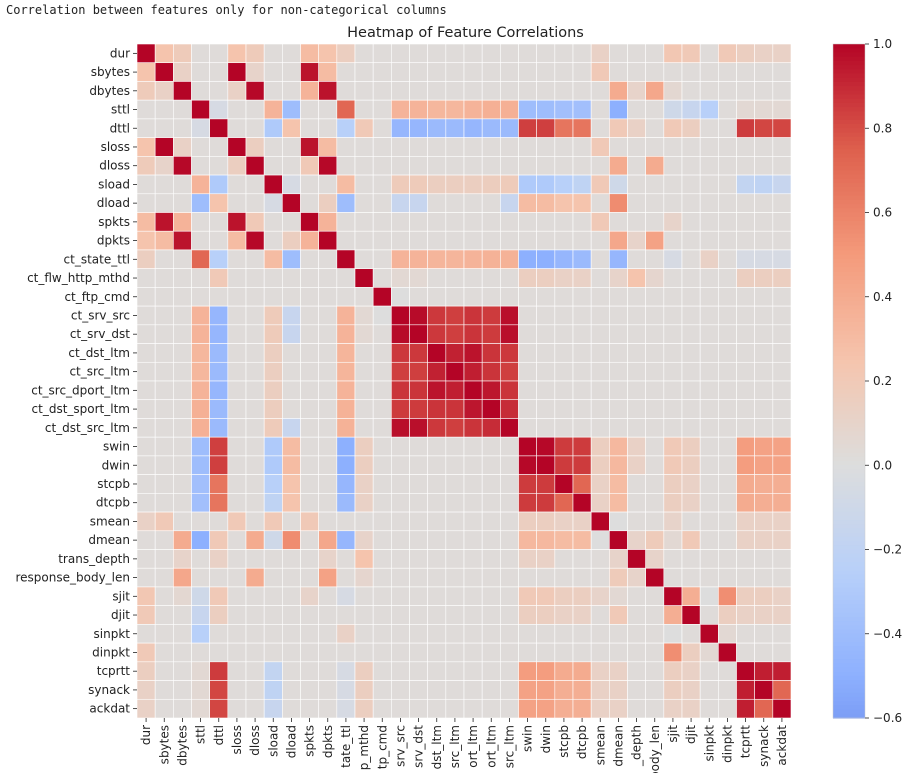  What do you see at coordinates (200, 53) in the screenshot?
I see `heatmap-cell-dur-sttl` at bounding box center [200, 53].